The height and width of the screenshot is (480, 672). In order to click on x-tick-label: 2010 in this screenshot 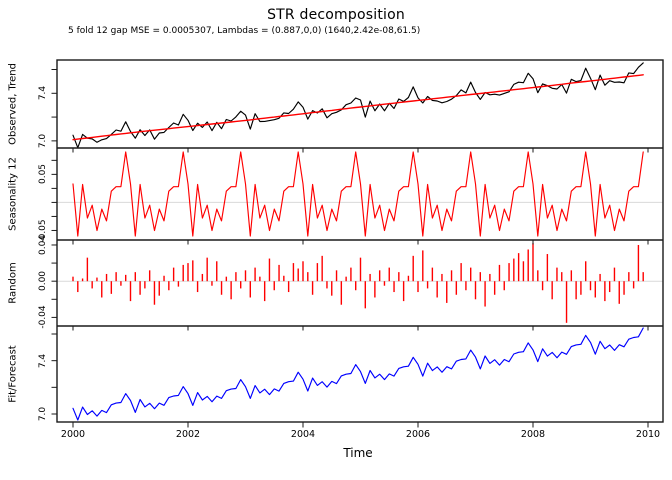, I will do `click(648, 434)`.